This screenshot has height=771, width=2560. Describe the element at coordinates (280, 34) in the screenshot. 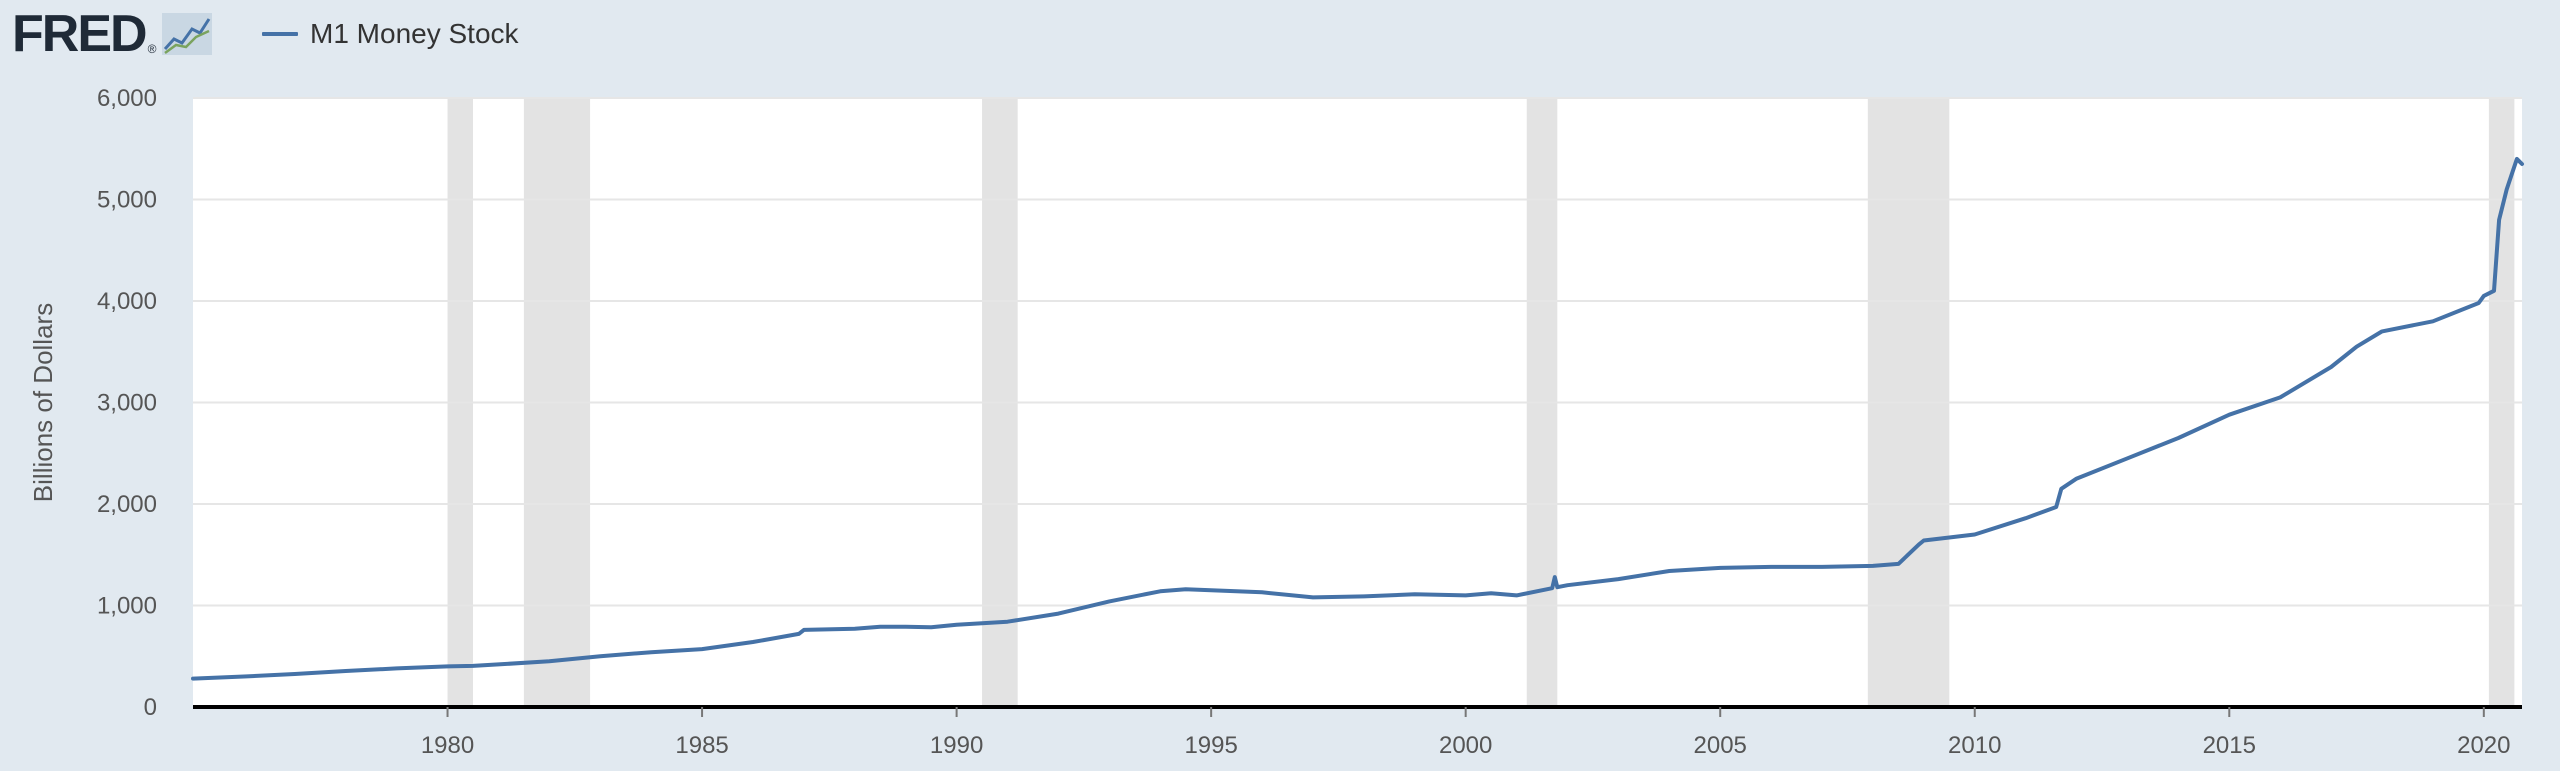

I see `legend-swatch` at that location.